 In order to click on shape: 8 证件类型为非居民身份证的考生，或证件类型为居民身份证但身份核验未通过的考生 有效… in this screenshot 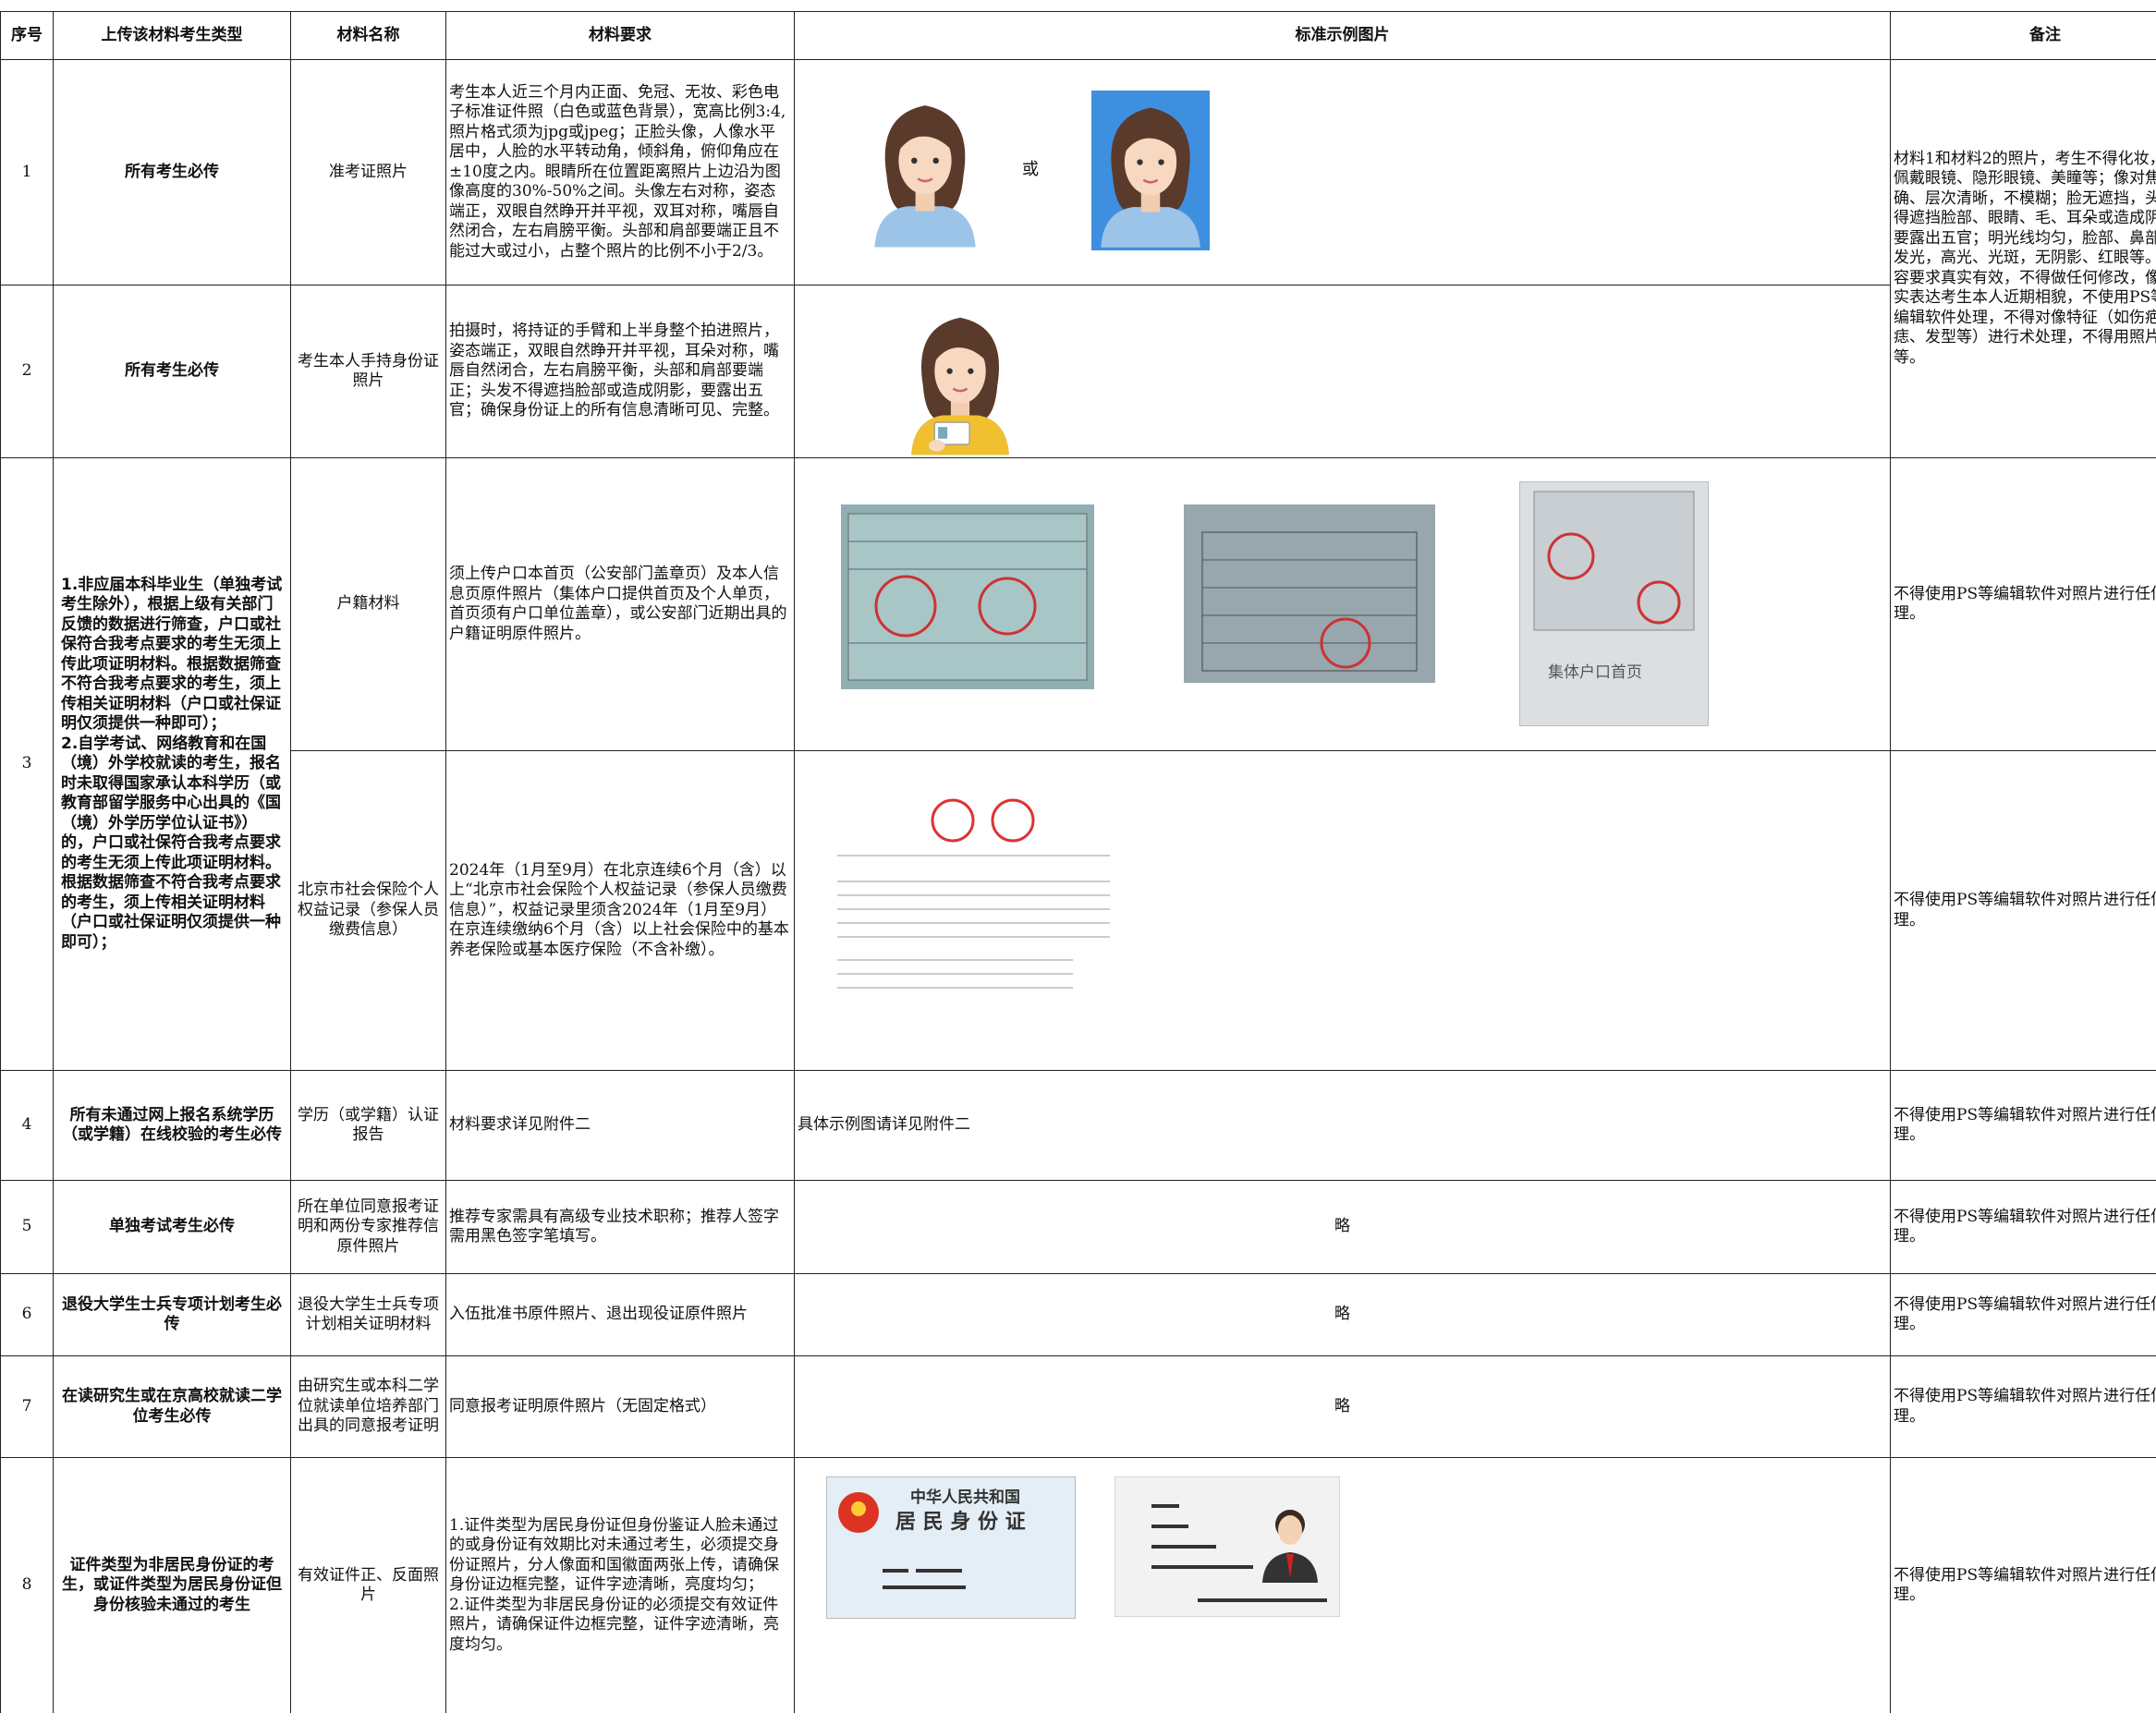, I will do `click(1078, 1585)`.